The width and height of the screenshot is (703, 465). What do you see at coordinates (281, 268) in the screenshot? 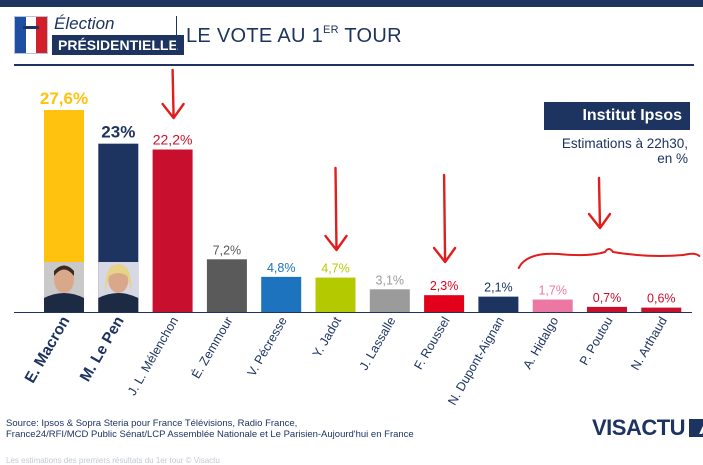
I see `value-label-v-pecresse: 4,8%` at bounding box center [281, 268].